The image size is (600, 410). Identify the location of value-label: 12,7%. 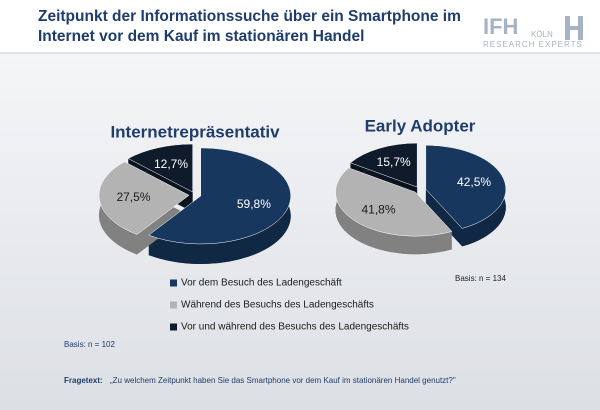
(171, 164).